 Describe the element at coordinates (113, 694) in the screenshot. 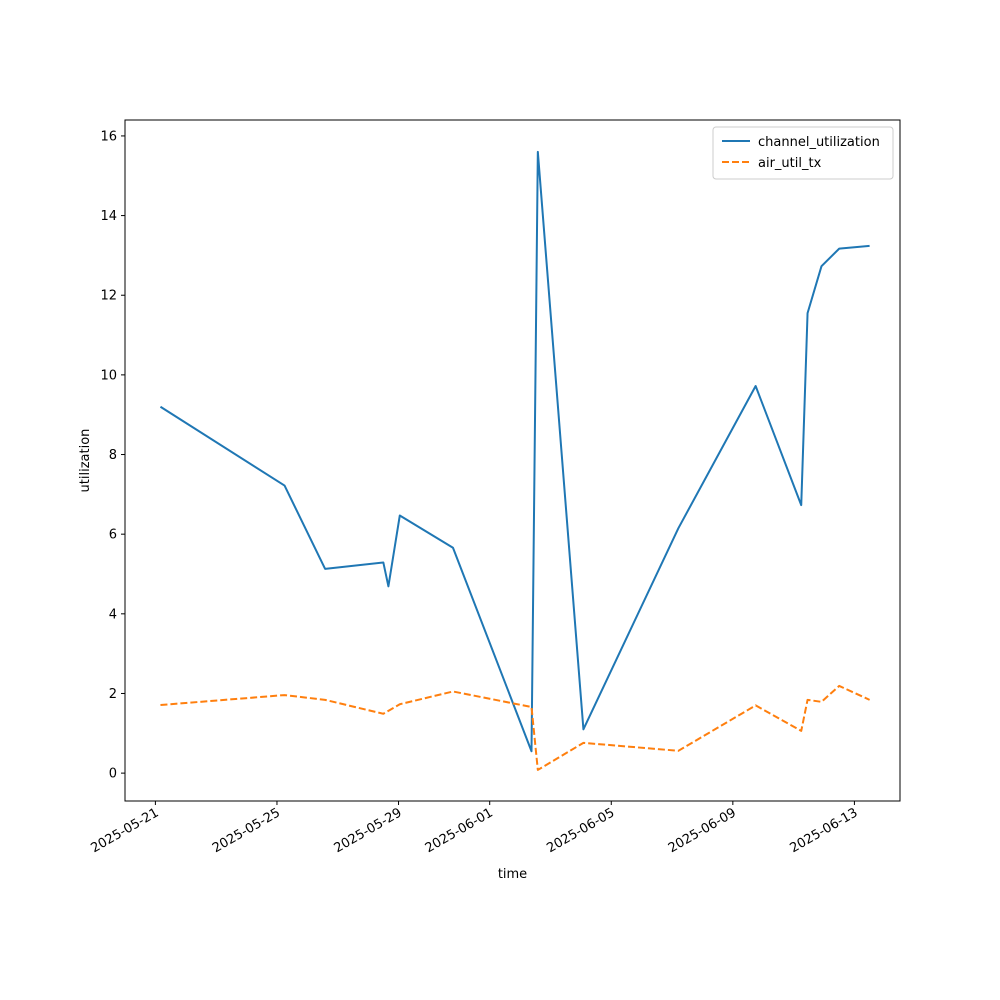

I see `y-tick-label: 2` at that location.